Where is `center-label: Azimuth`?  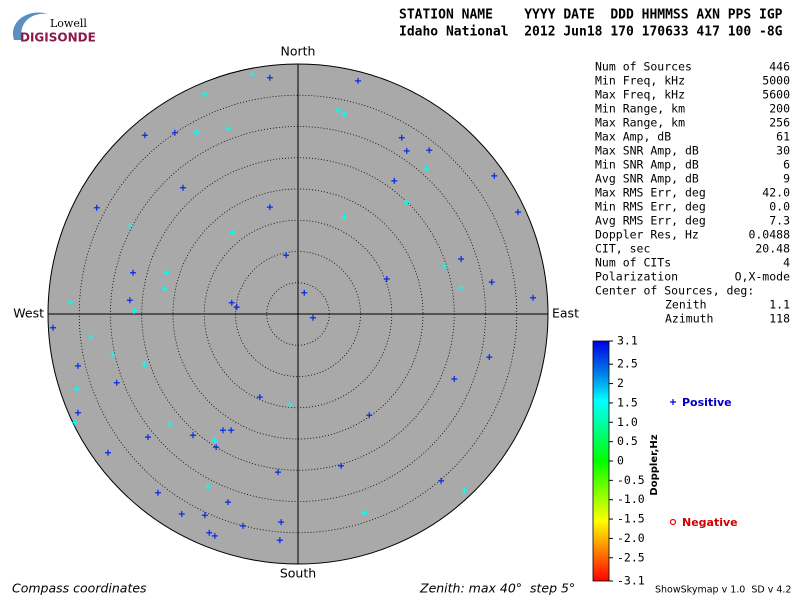 center-label: Azimuth is located at coordinates (689, 319).